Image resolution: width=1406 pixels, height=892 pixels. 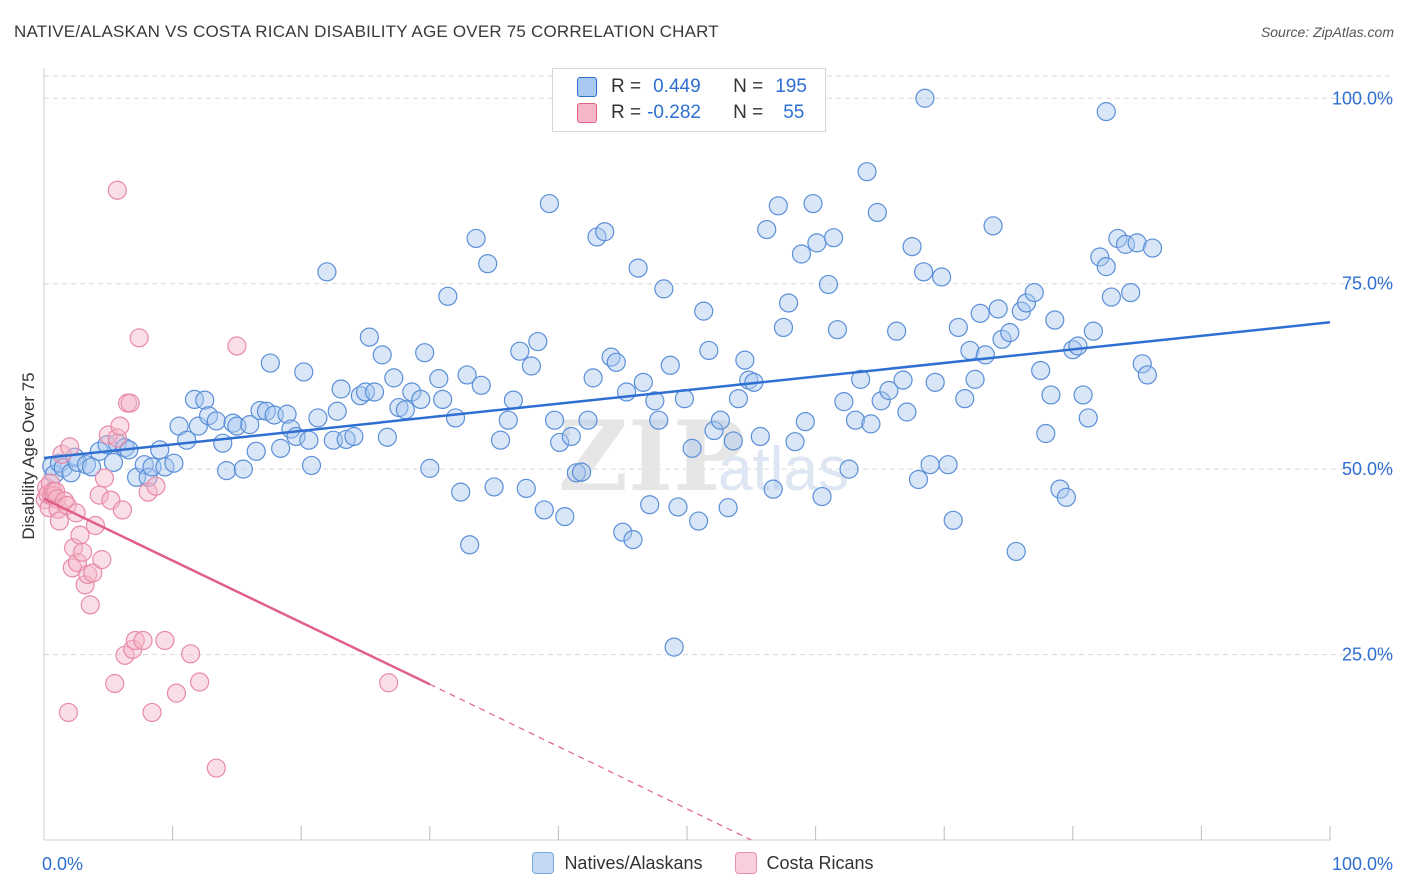 I want to click on y-tick-label: 75.0%, so click(x=1367, y=284).